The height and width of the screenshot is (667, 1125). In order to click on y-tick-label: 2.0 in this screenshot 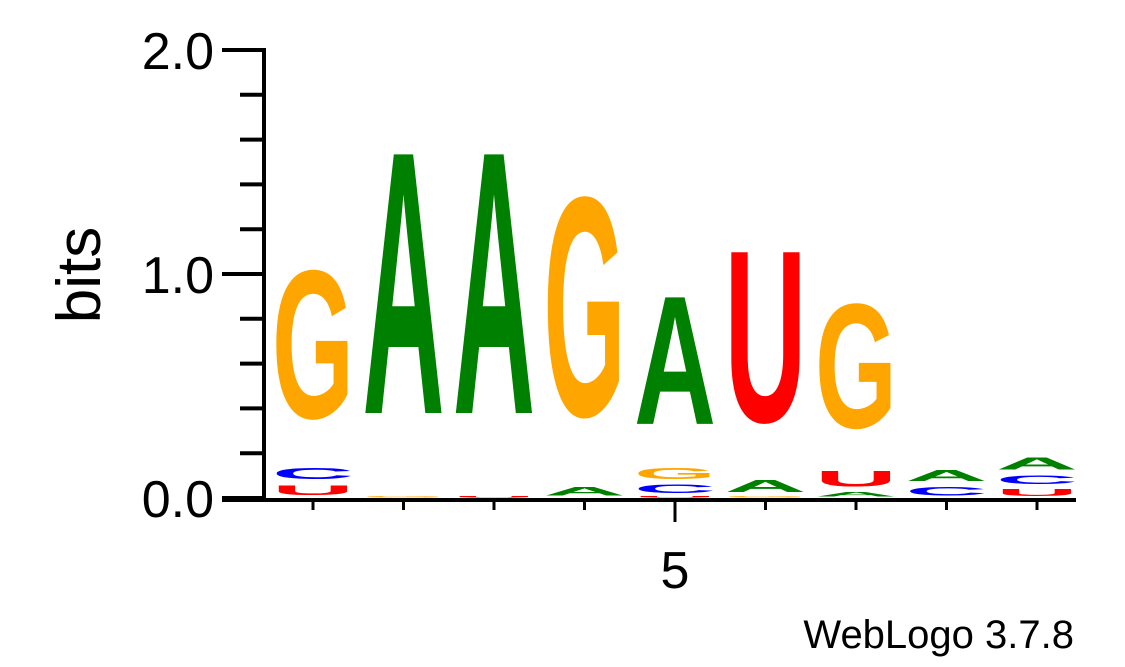, I will do `click(178, 52)`.